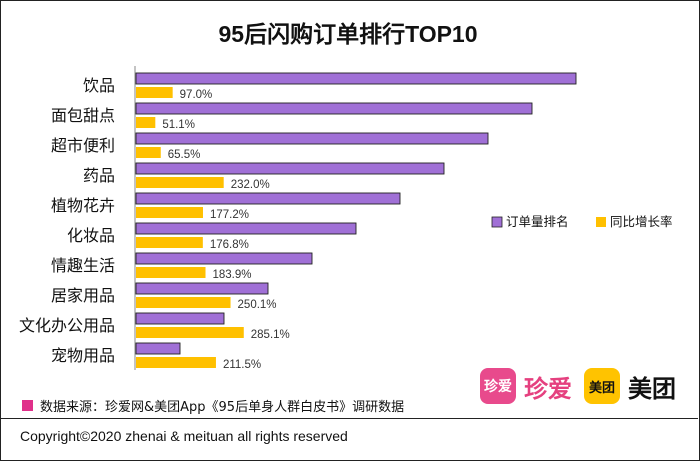 The image size is (700, 461). What do you see at coordinates (83, 145) in the screenshot?
I see `category-label: 超市便利` at bounding box center [83, 145].